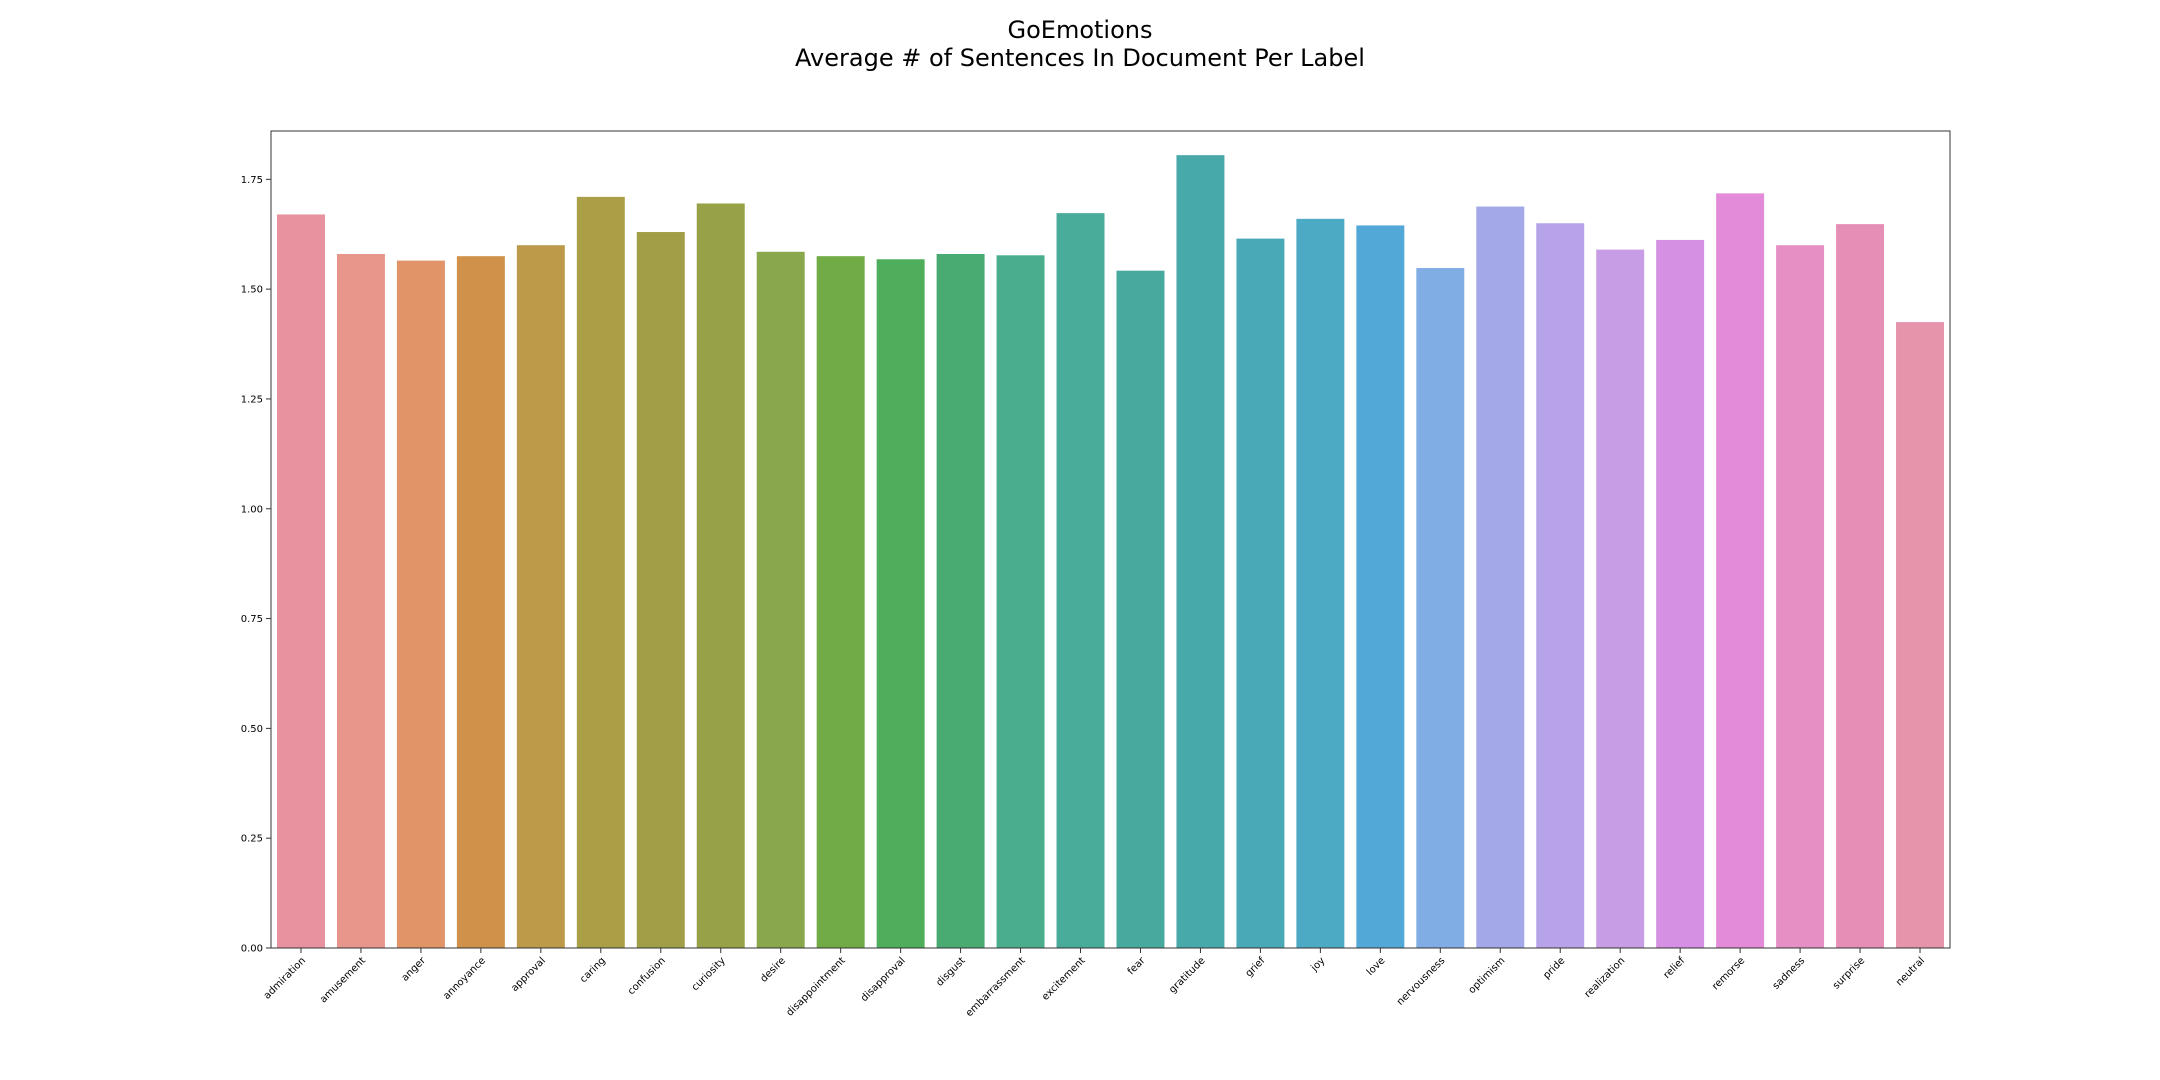 This screenshot has width=2160, height=1080. I want to click on bar-nervousness, so click(1440, 608).